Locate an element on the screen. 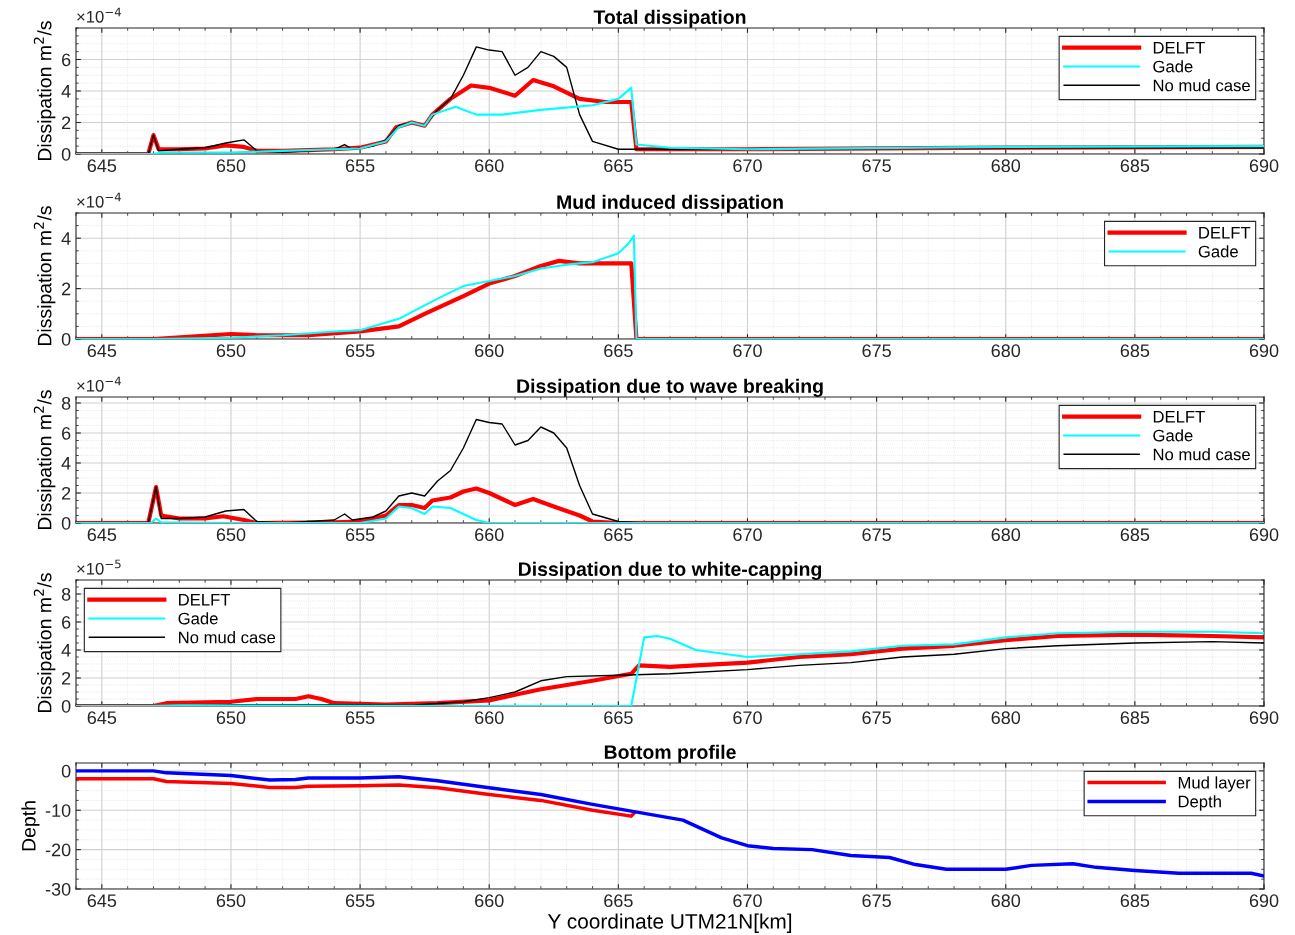 The width and height of the screenshot is (1295, 935). y-axis-title: Depth is located at coordinates (30, 826).